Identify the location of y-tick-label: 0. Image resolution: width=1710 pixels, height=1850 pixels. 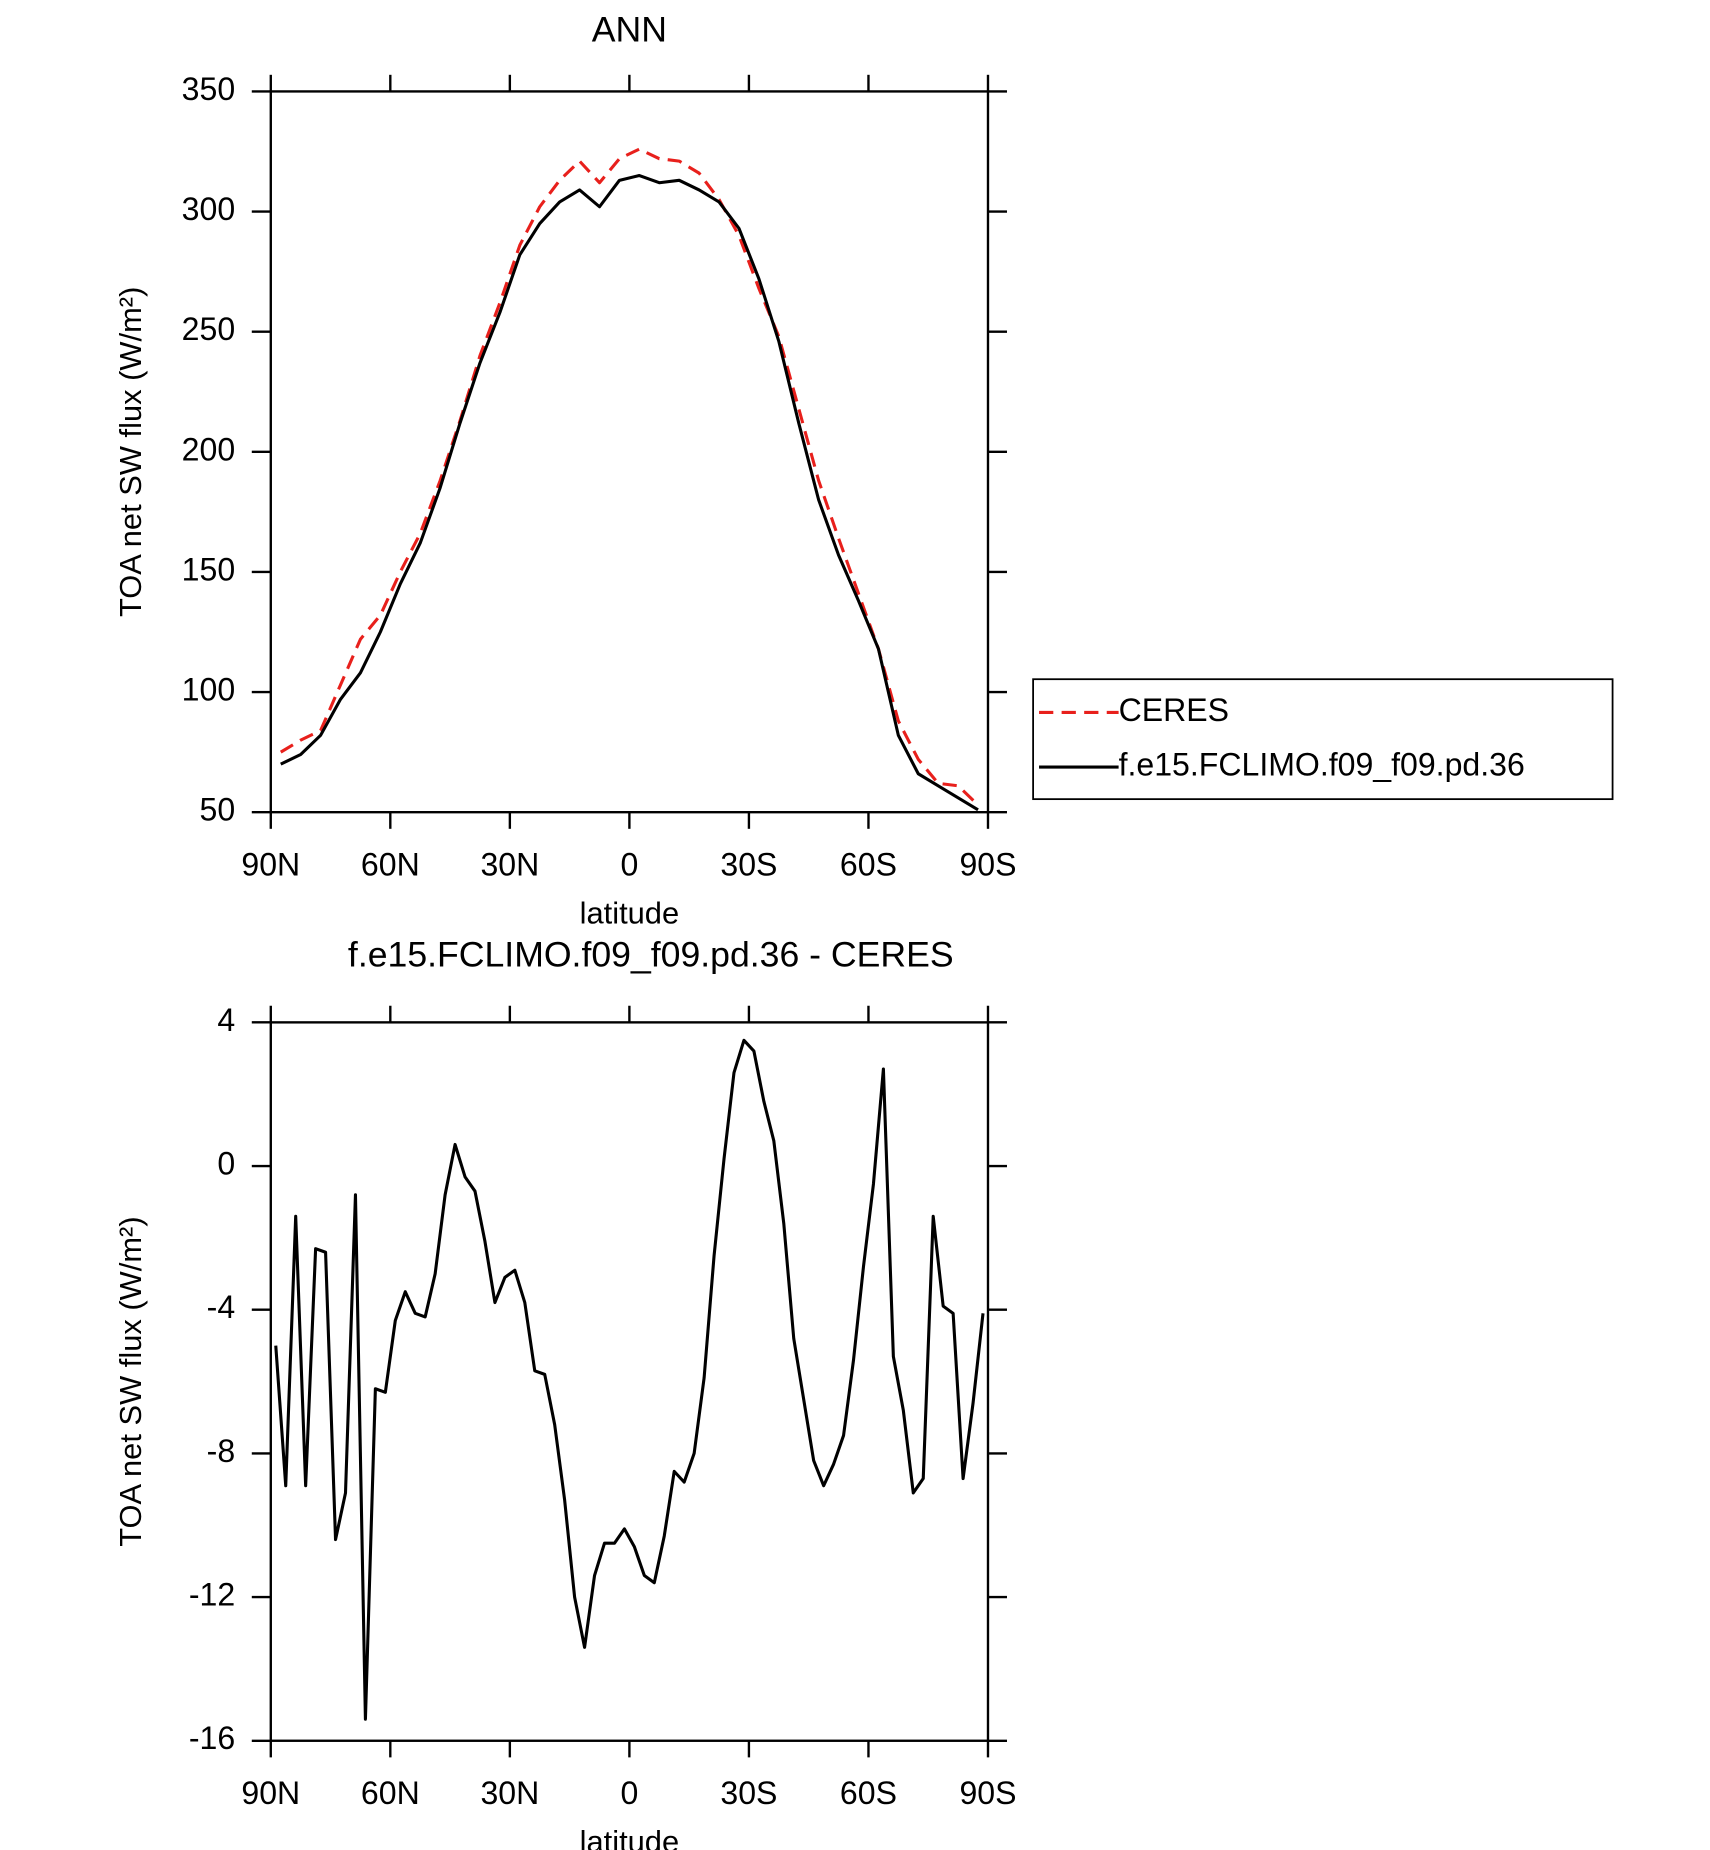
(226, 1164).